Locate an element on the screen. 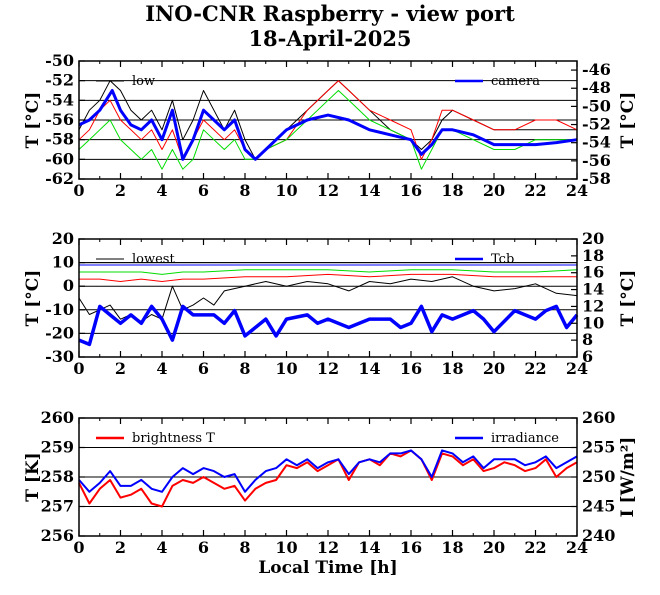  chart-subtitle: 18-April-2025 is located at coordinates (329, 38).